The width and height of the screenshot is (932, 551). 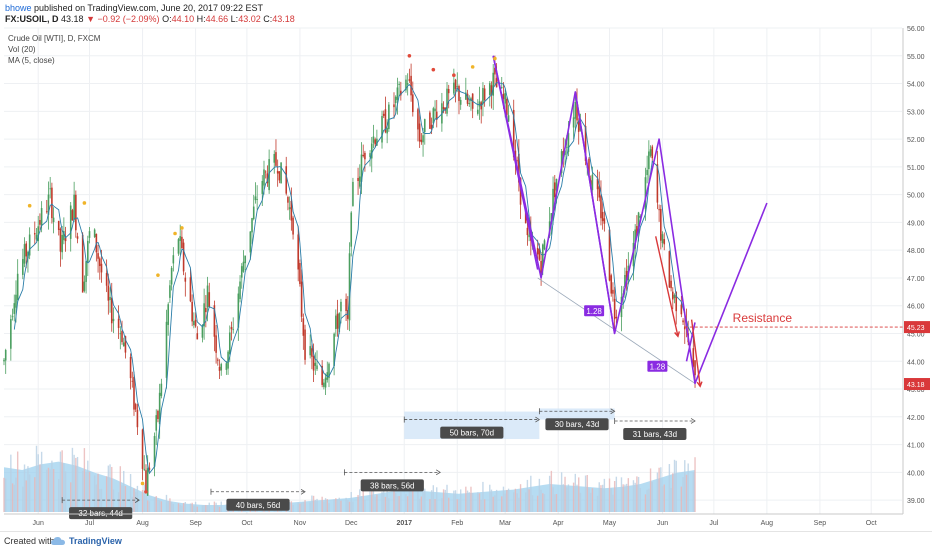 What do you see at coordinates (18, 8) in the screenshot?
I see `author-link: bhowe` at bounding box center [18, 8].